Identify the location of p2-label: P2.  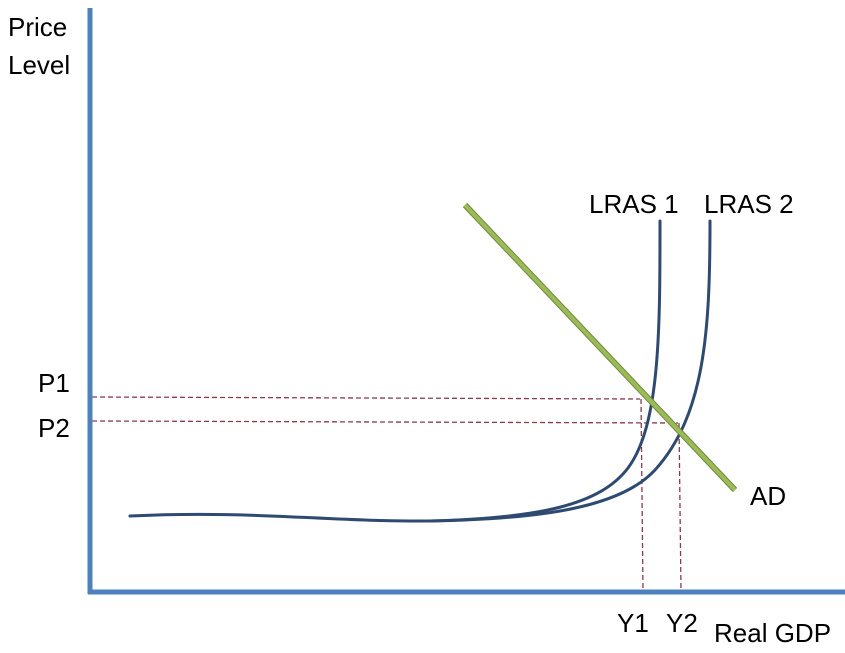
(54, 428).